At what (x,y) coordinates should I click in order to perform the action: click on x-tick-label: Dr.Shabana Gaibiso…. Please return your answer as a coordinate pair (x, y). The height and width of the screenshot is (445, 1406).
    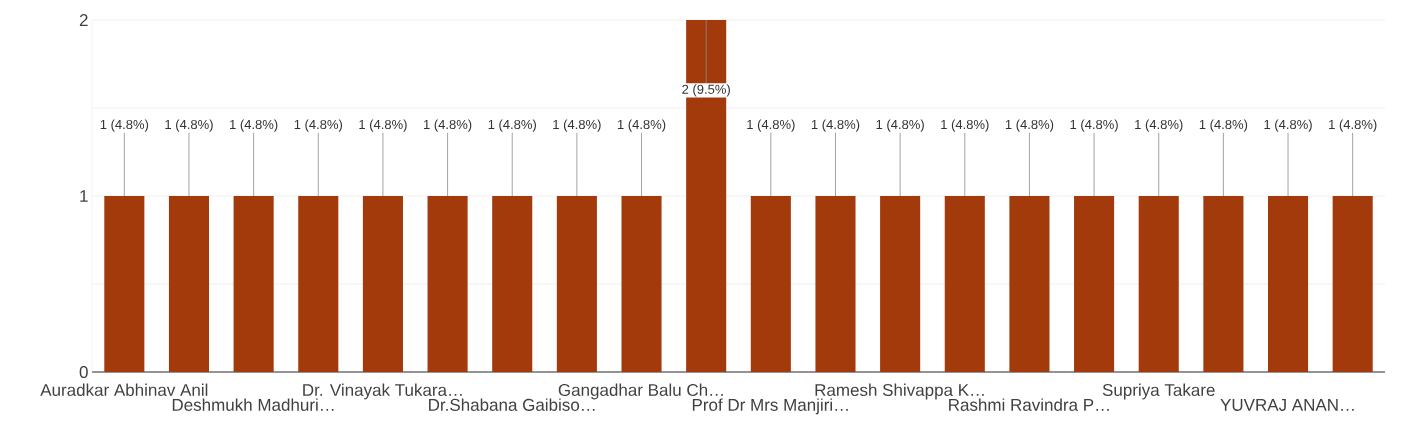
    Looking at the image, I should click on (512, 404).